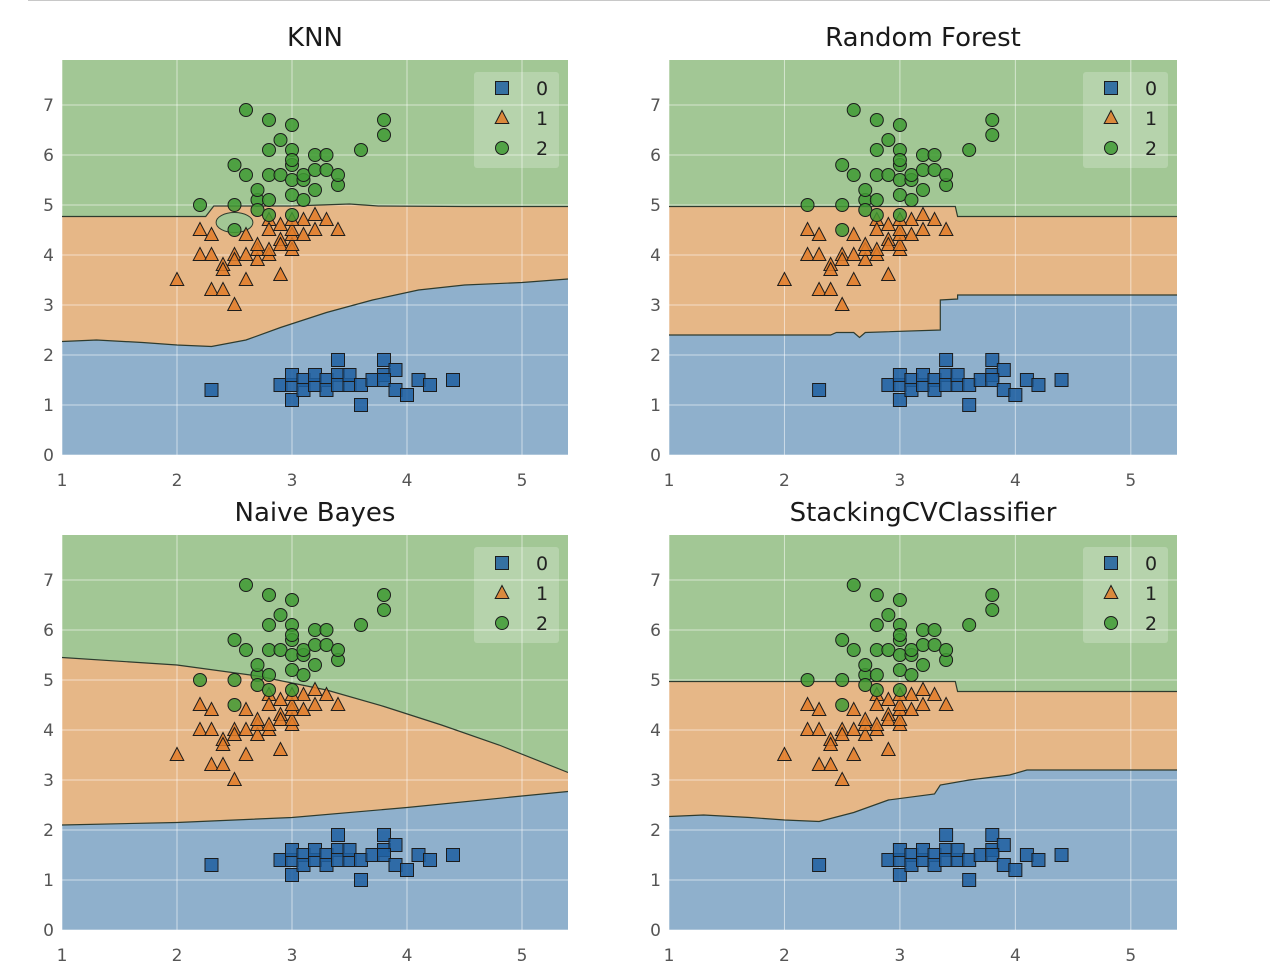 This screenshot has height=974, width=1270. I want to click on decision-boundary-upper, so click(315, 715).